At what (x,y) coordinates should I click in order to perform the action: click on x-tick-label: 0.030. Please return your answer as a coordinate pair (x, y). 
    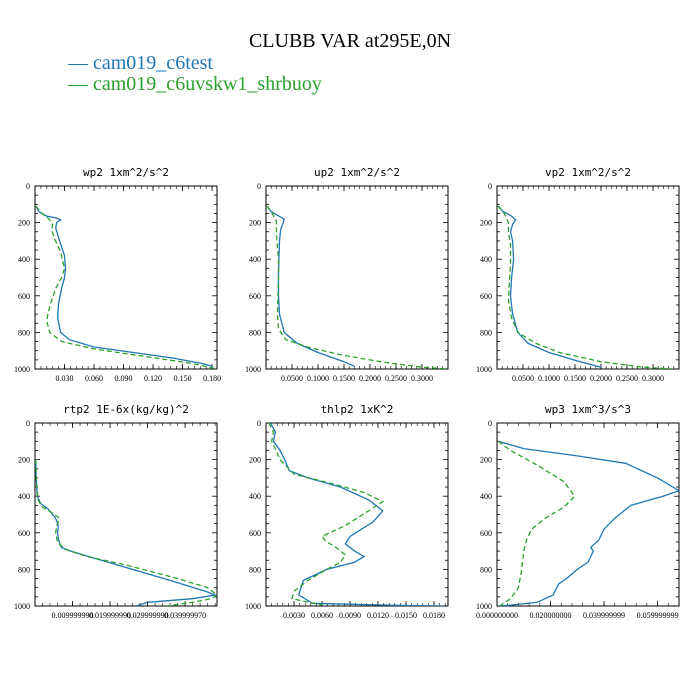
    Looking at the image, I should click on (65, 378).